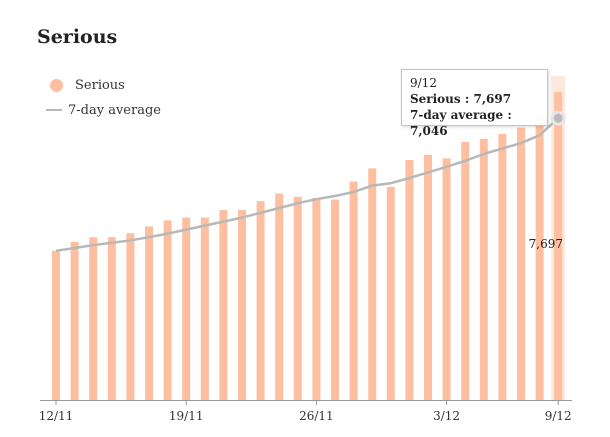 The height and width of the screenshot is (437, 610). Describe the element at coordinates (100, 85) in the screenshot. I see `legend-label-serious: Serious` at that location.